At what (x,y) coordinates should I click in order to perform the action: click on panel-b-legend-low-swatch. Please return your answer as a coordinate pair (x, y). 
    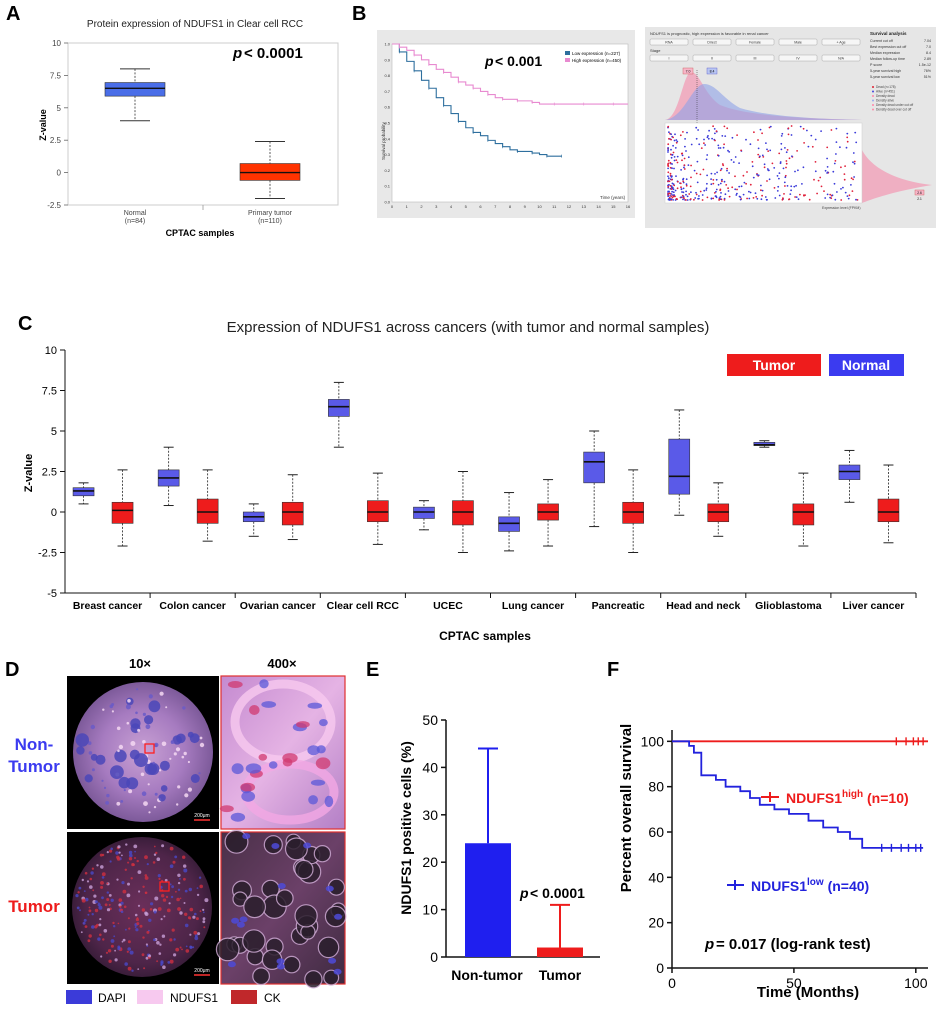
    Looking at the image, I should click on (567, 53).